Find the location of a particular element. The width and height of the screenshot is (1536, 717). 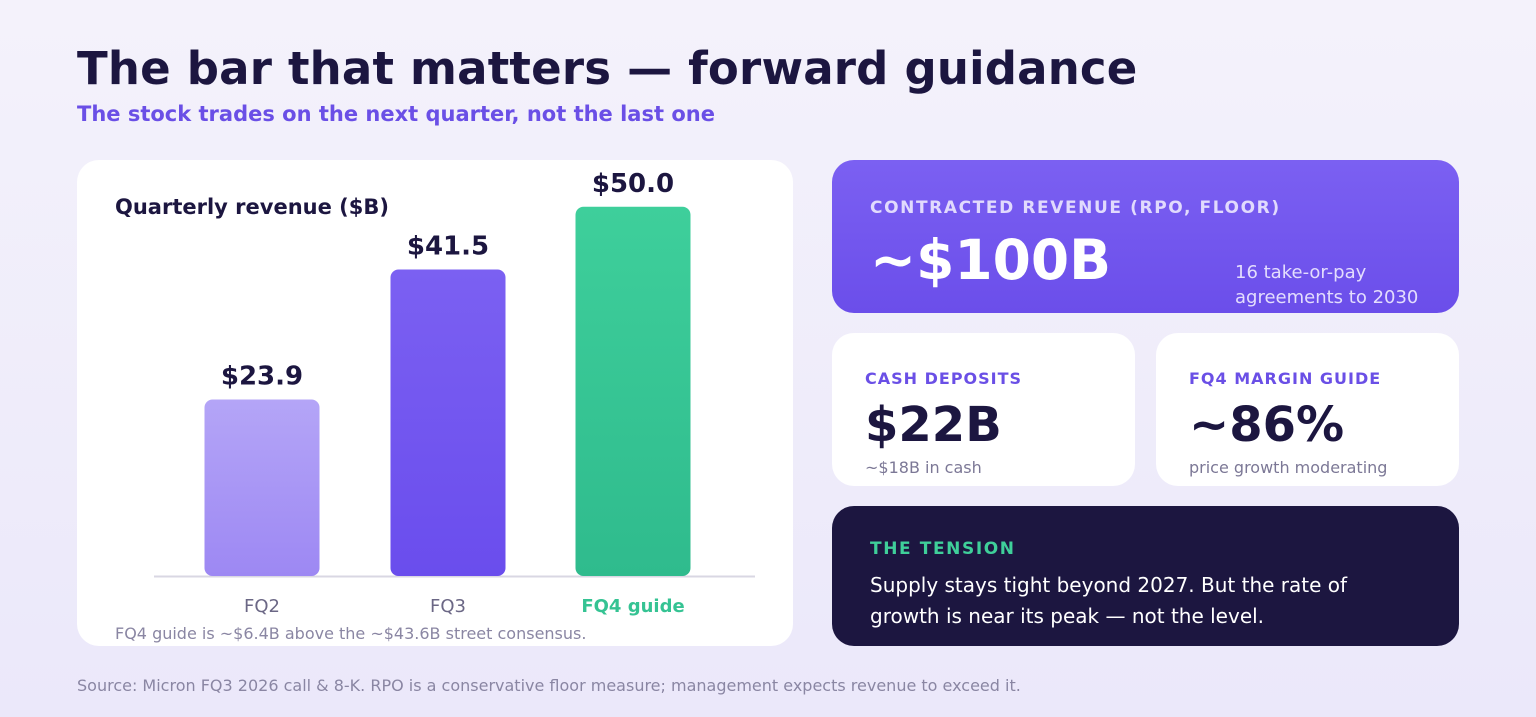

data-label: $41.5 is located at coordinates (448, 247).